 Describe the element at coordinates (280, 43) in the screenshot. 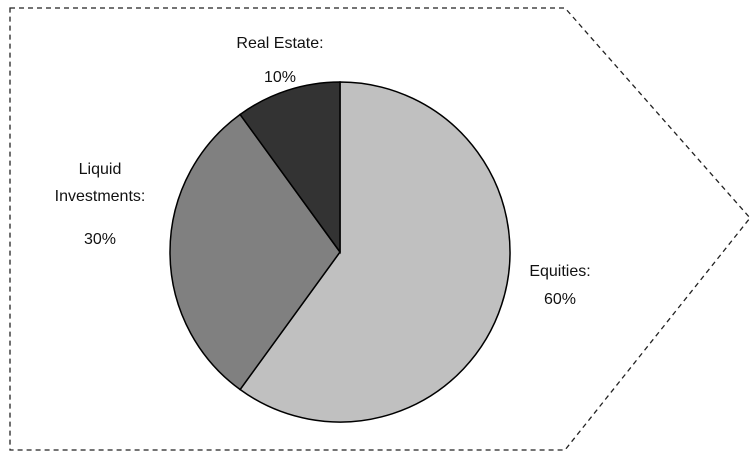

I see `slice-label: Real Estate:` at that location.